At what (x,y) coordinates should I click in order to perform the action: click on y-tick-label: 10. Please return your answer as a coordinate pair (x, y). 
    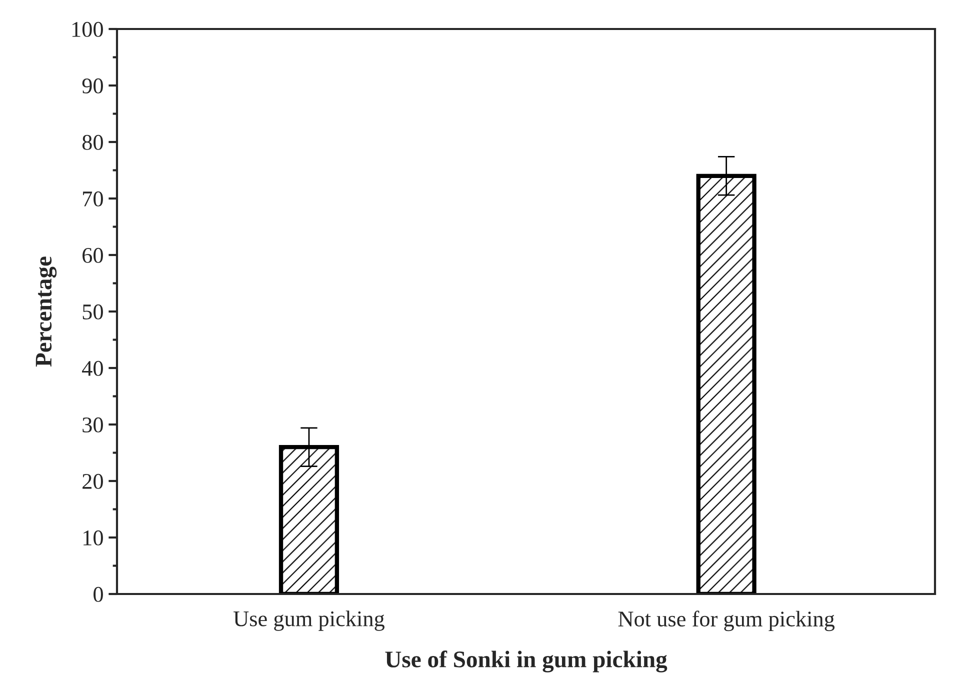
    Looking at the image, I should click on (93, 538).